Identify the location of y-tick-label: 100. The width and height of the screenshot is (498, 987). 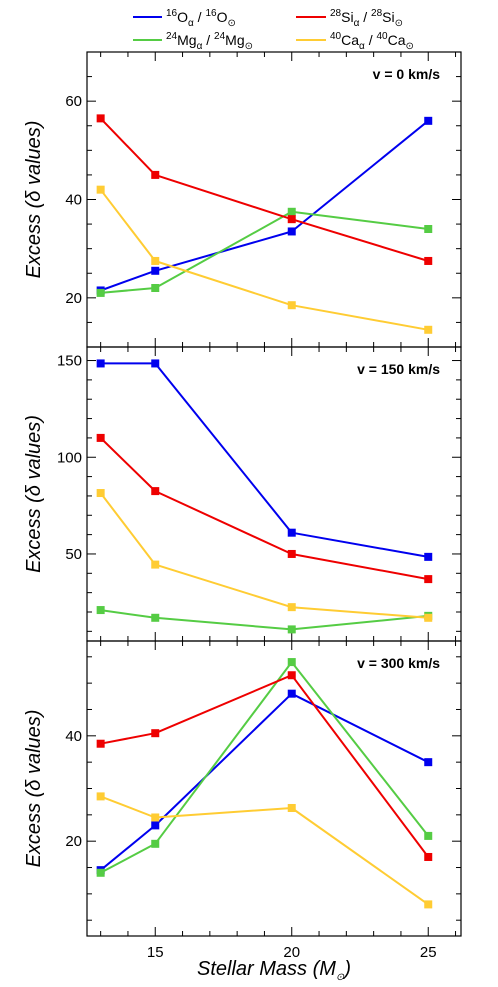
(69, 457).